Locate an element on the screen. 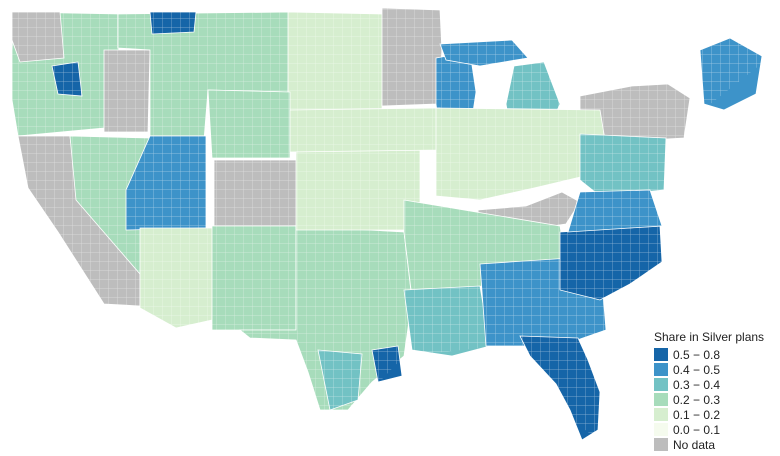 This screenshot has width=780, height=456. region-virginia is located at coordinates (615, 211).